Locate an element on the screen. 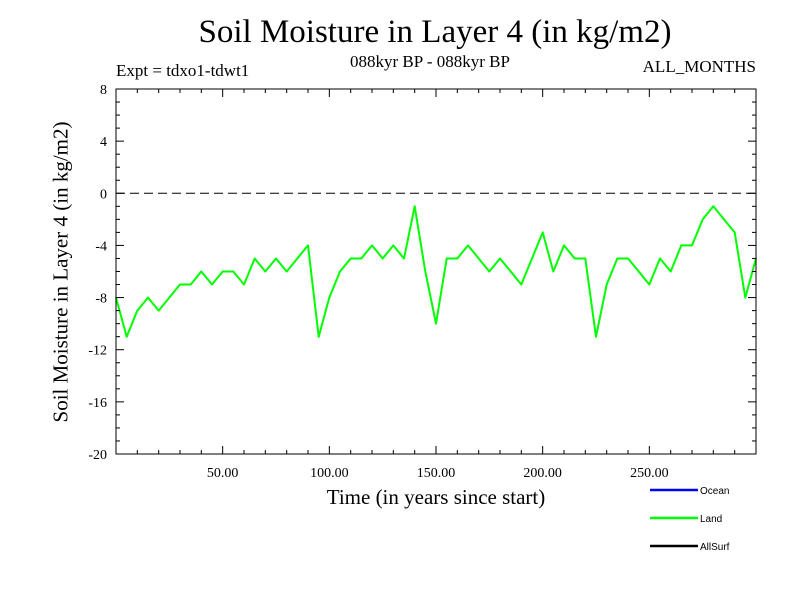 The image size is (800, 600). y-tick-label: 8 is located at coordinates (103, 90).